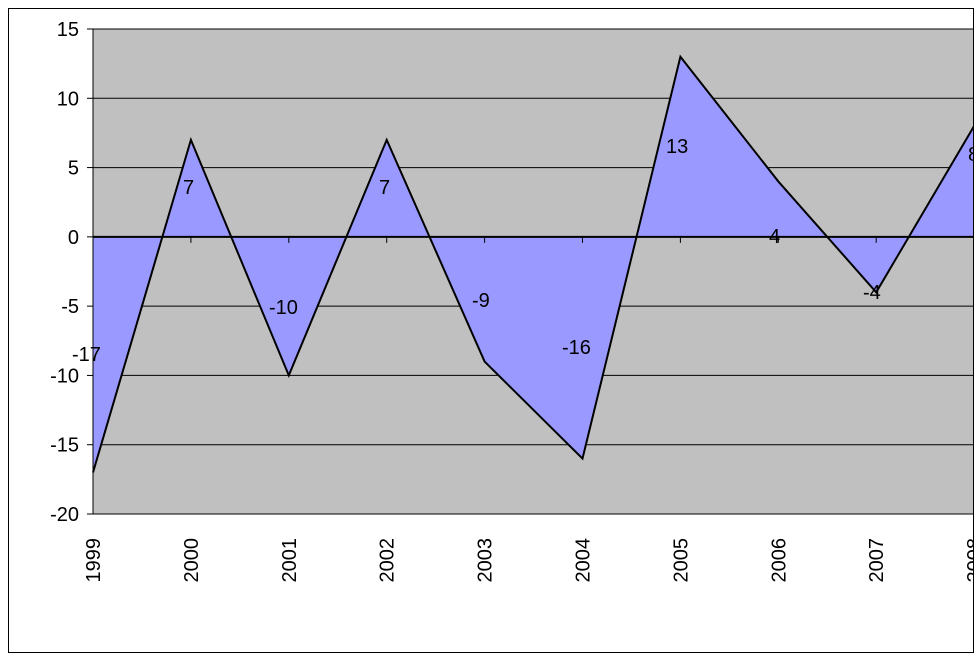 Image resolution: width=976 pixels, height=655 pixels. I want to click on x-tick-label: 2008, so click(969, 560).